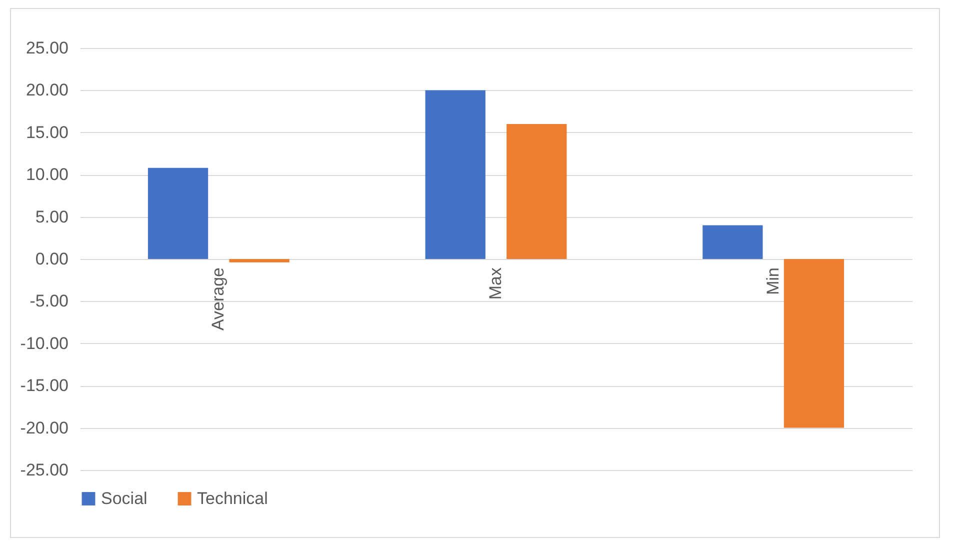  What do you see at coordinates (51, 259) in the screenshot?
I see `y-tick-label: 0.00` at bounding box center [51, 259].